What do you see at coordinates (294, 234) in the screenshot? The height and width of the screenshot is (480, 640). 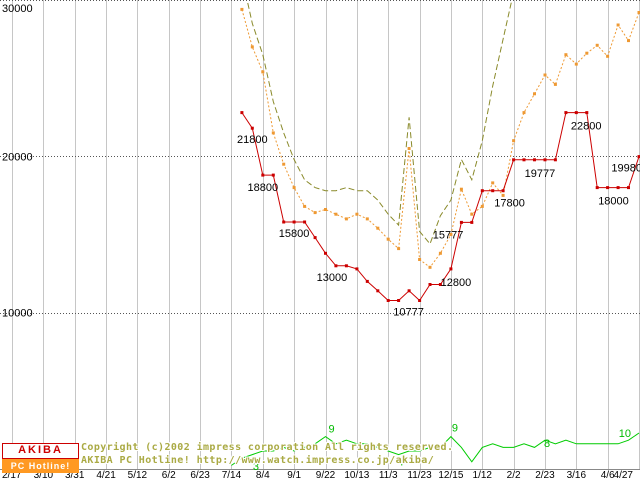 I see `price-label: 15800` at bounding box center [294, 234].